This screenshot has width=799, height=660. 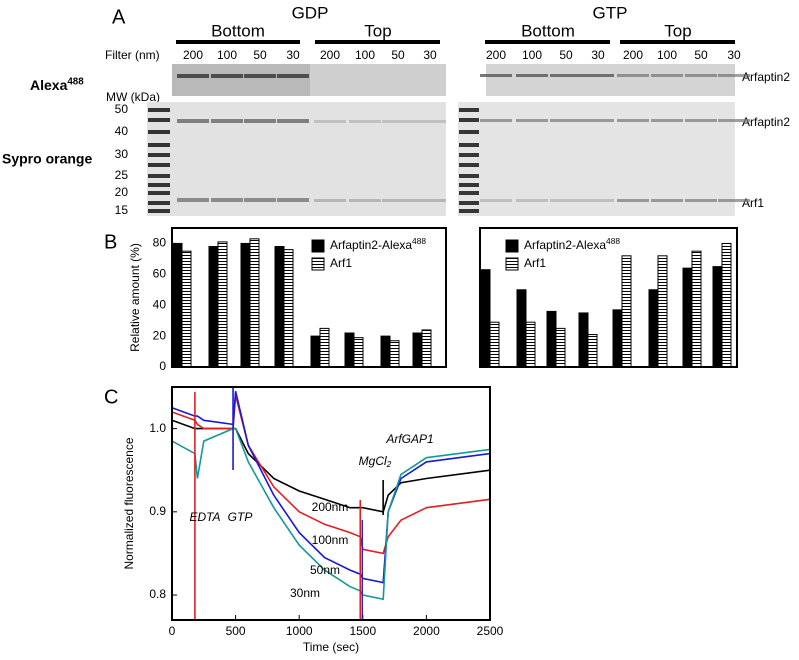 I want to click on legend-label: Arf1, so click(x=341, y=263).